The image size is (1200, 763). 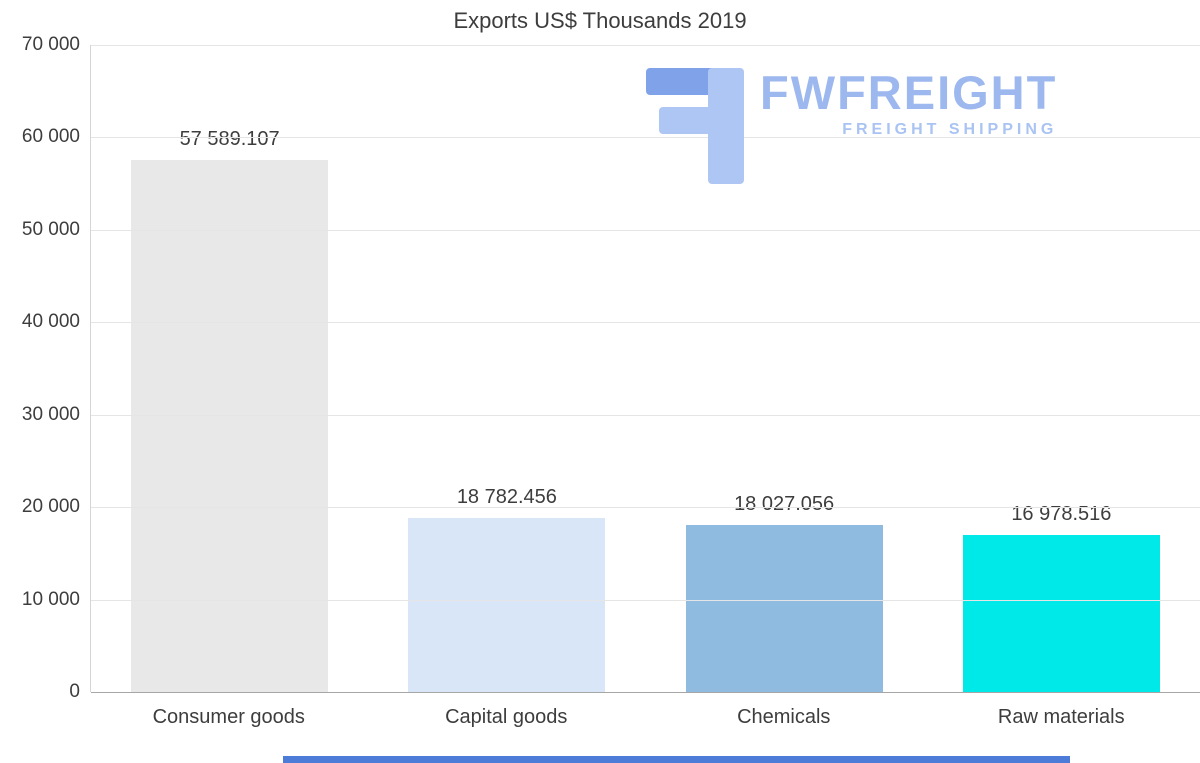 I want to click on logo-subtitle: FREIGHT SHIPPING, so click(x=950, y=130).